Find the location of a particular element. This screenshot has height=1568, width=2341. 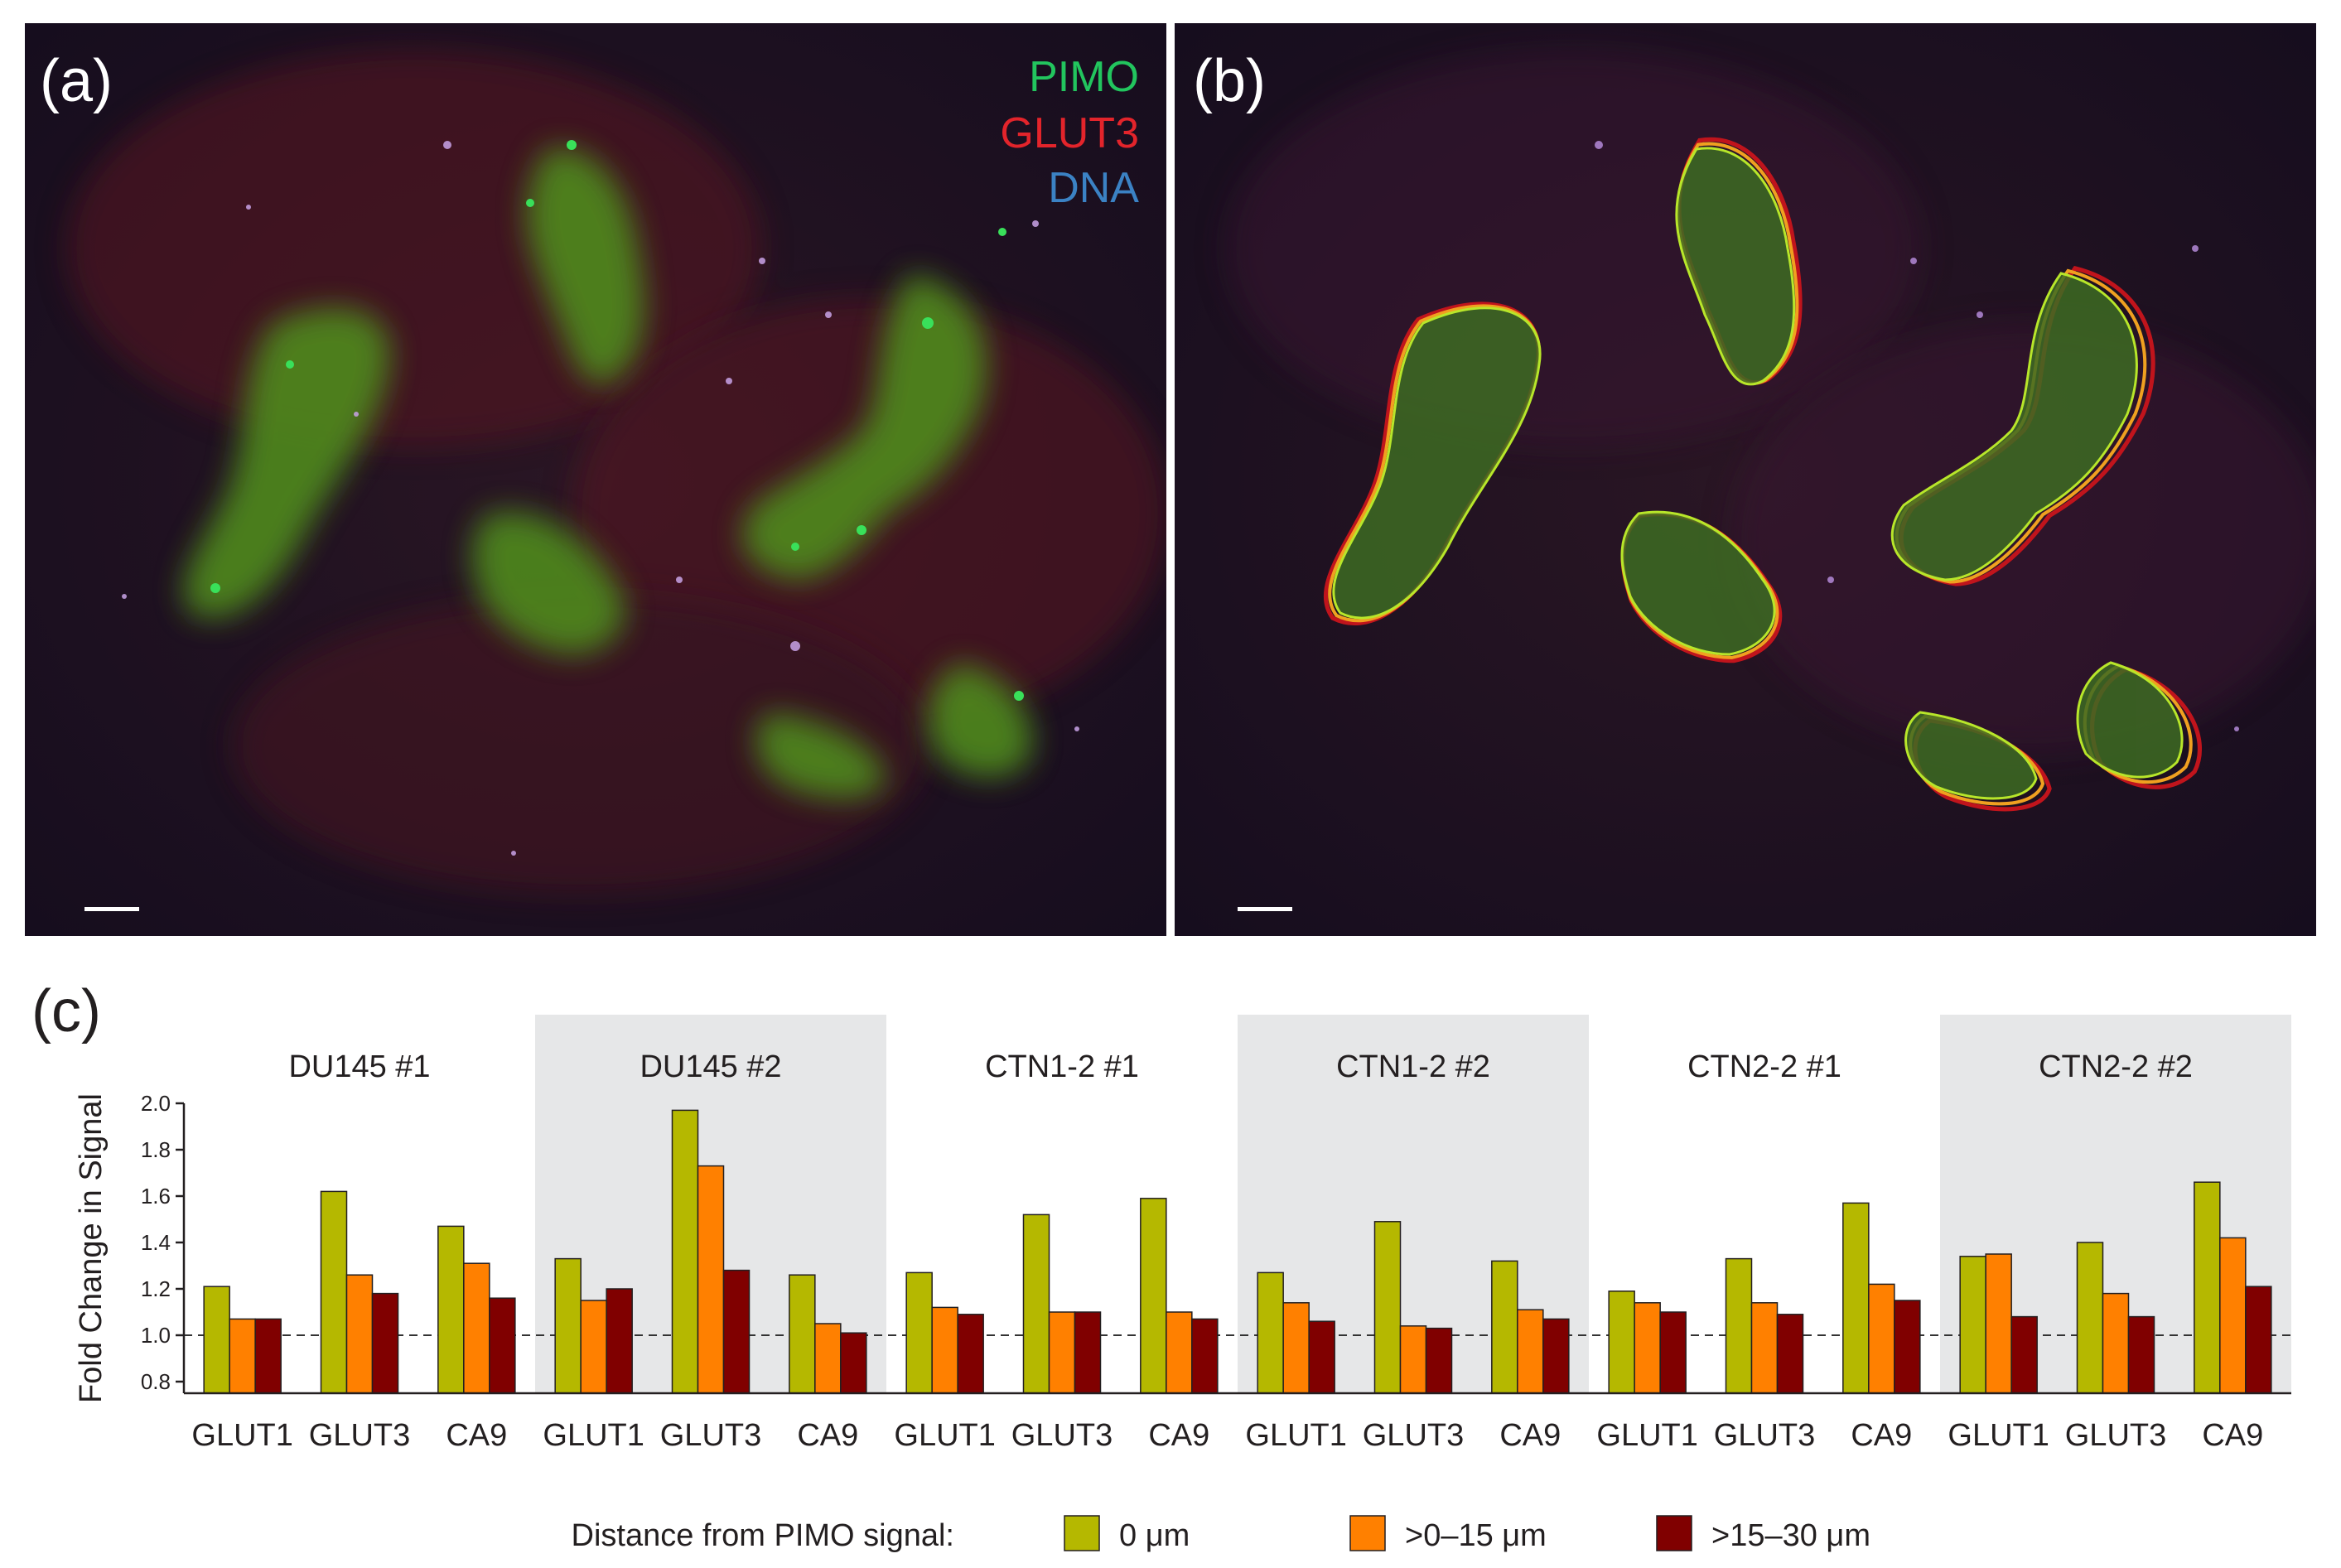

channel-legend-pimo: PIMO is located at coordinates (1084, 77).